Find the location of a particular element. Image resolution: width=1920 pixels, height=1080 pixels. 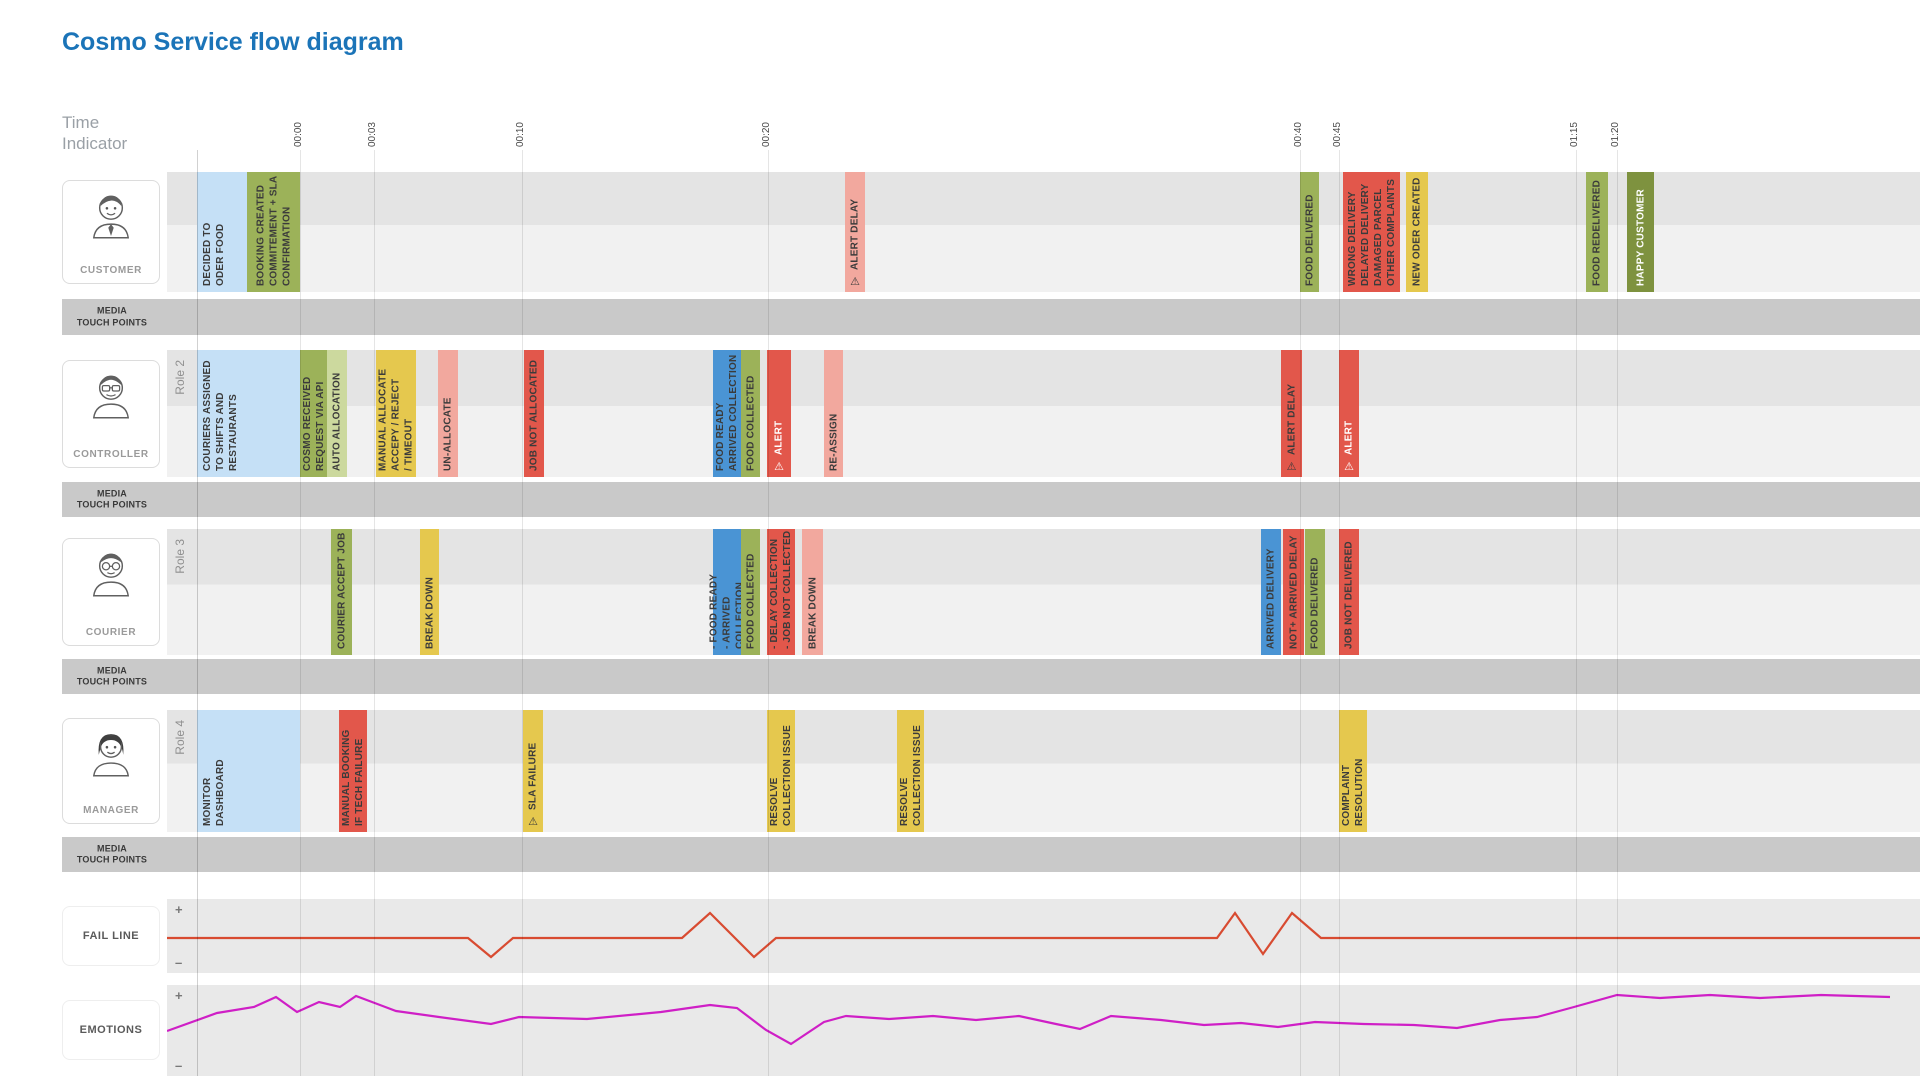

event-bar: NEW ODER CREATED is located at coordinates (1417, 232).